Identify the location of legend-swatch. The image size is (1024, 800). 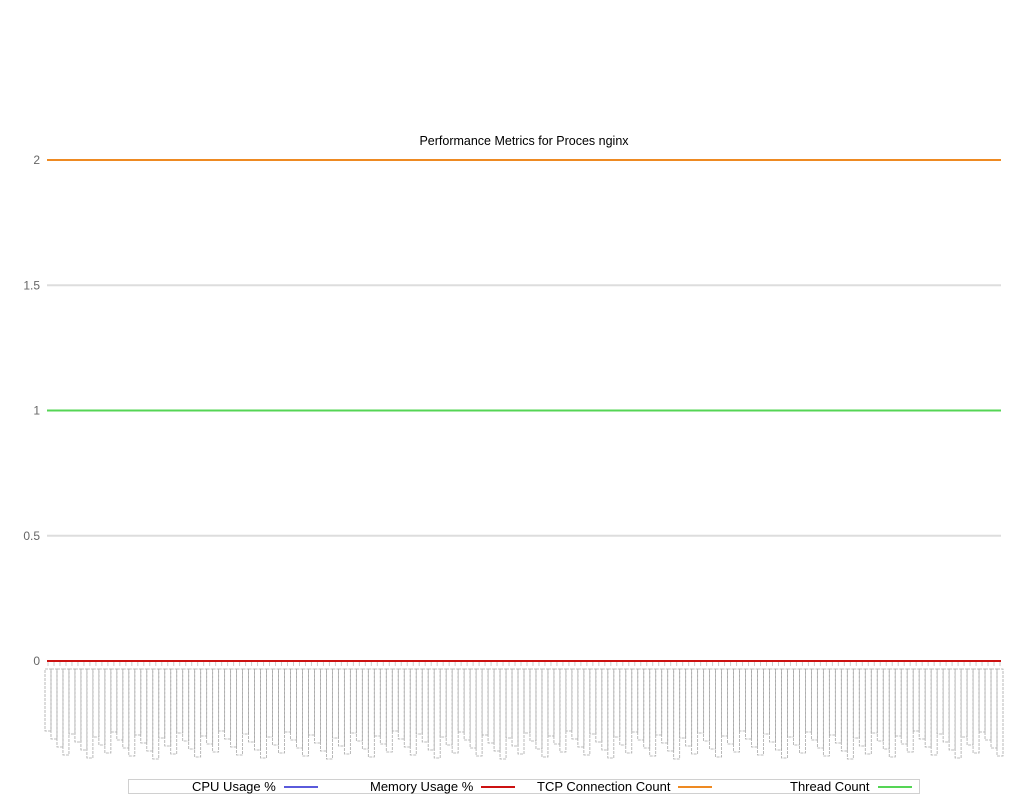
(300, 787).